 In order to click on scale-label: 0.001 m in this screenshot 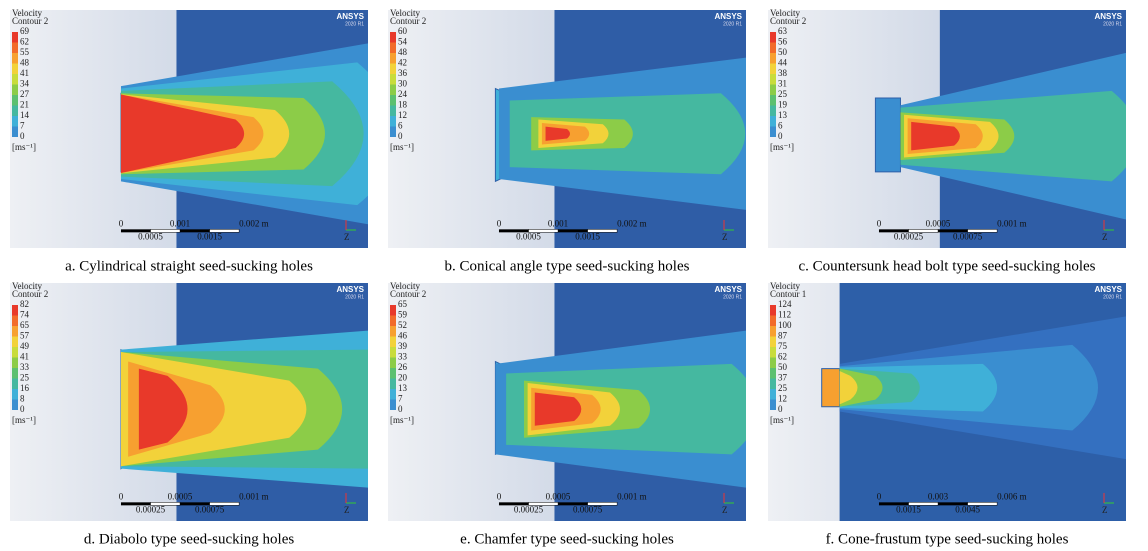, I will do `click(632, 496)`.